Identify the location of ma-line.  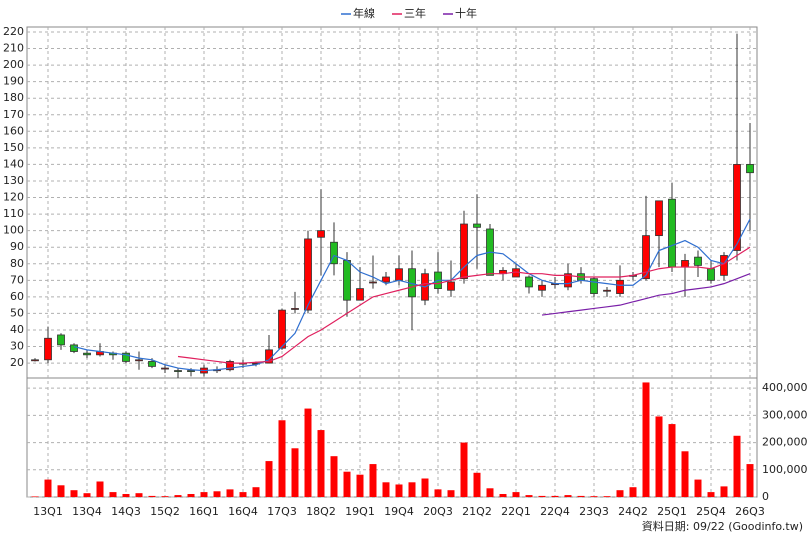
(646, 294).